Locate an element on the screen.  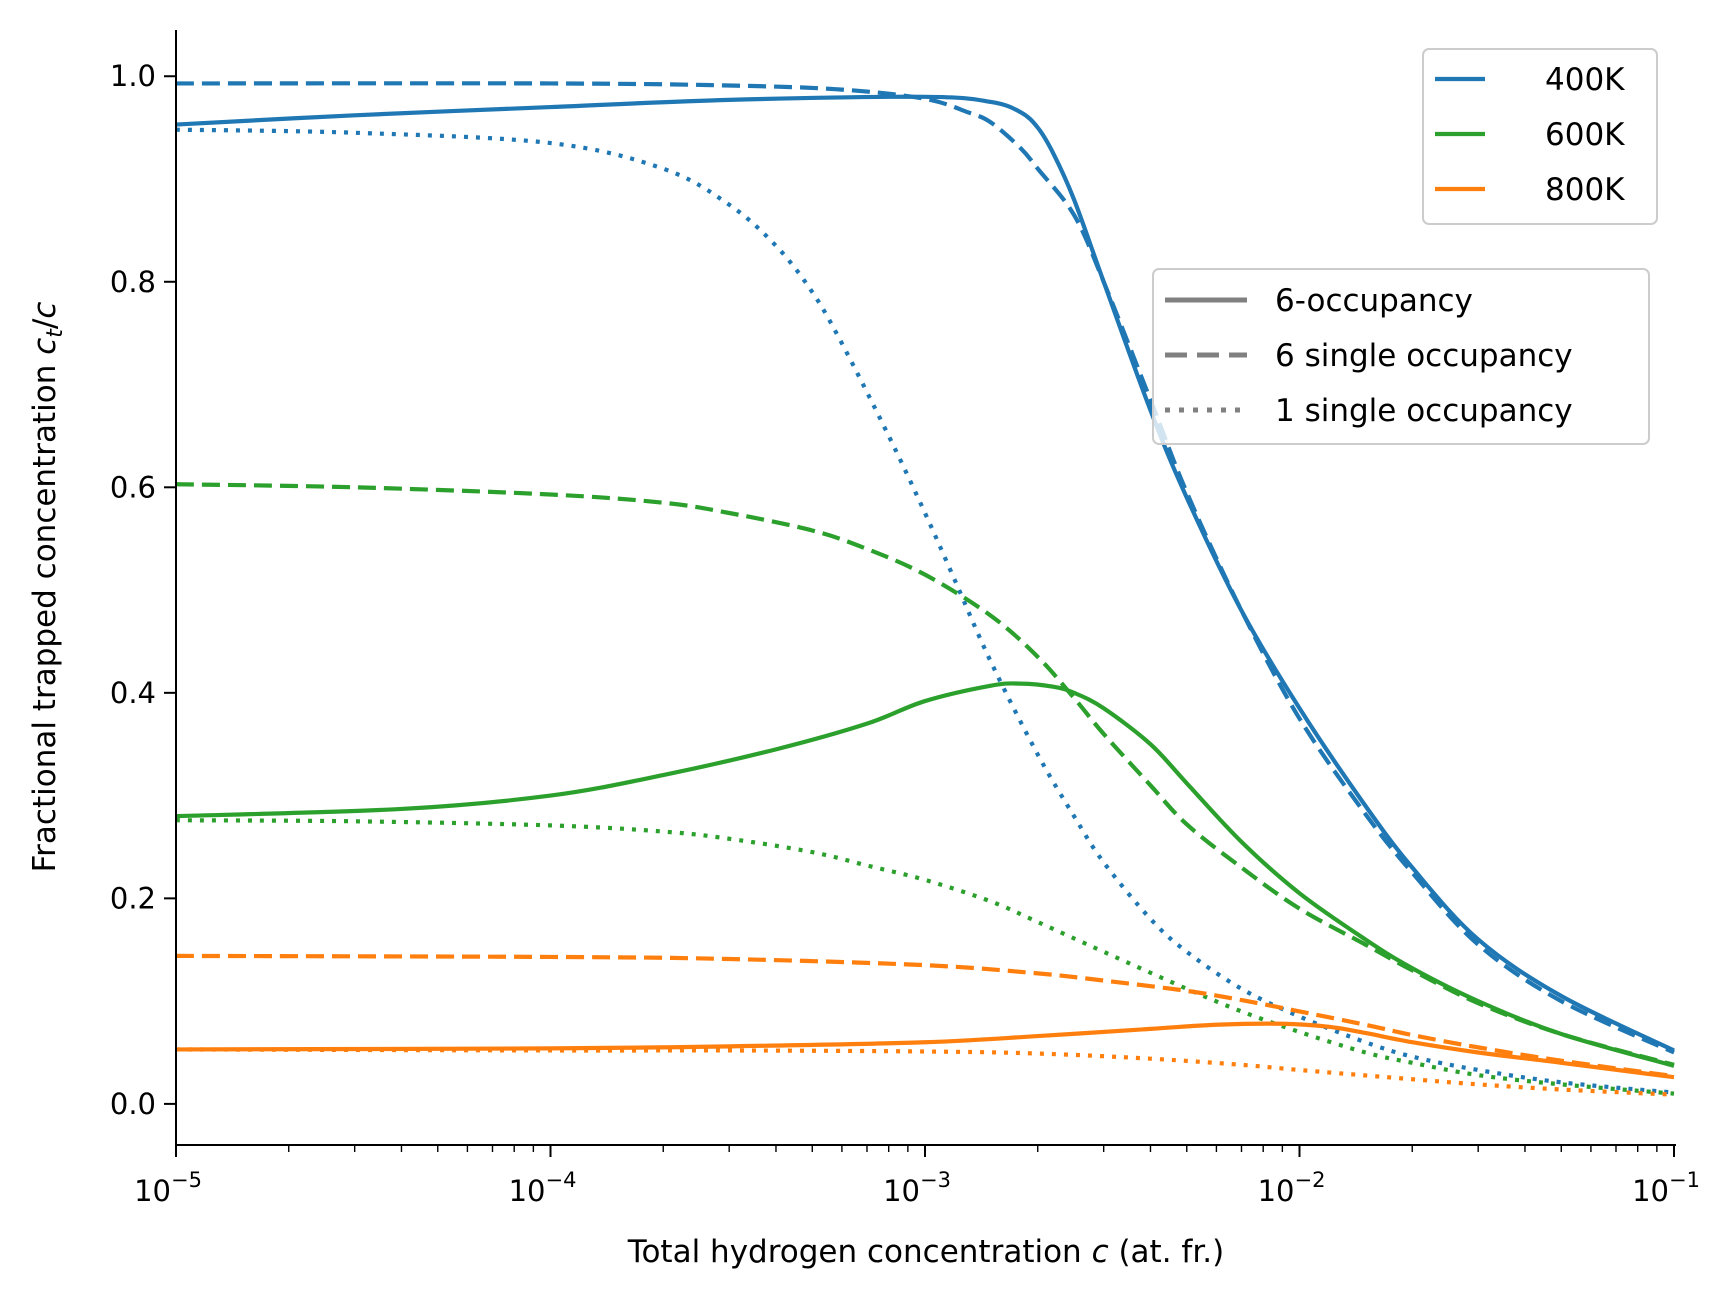
x-tick-label: 10⁻² is located at coordinates (1292, 1188).